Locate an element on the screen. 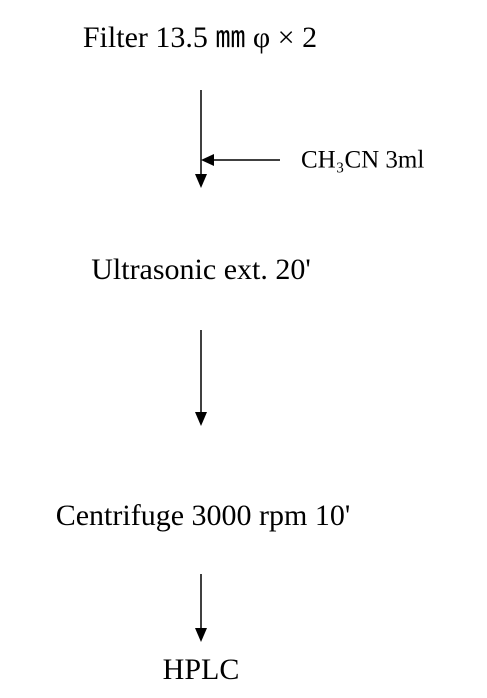 This screenshot has width=487, height=698. node-label: Centrifuge 3000 rpm 10' is located at coordinates (203, 515).